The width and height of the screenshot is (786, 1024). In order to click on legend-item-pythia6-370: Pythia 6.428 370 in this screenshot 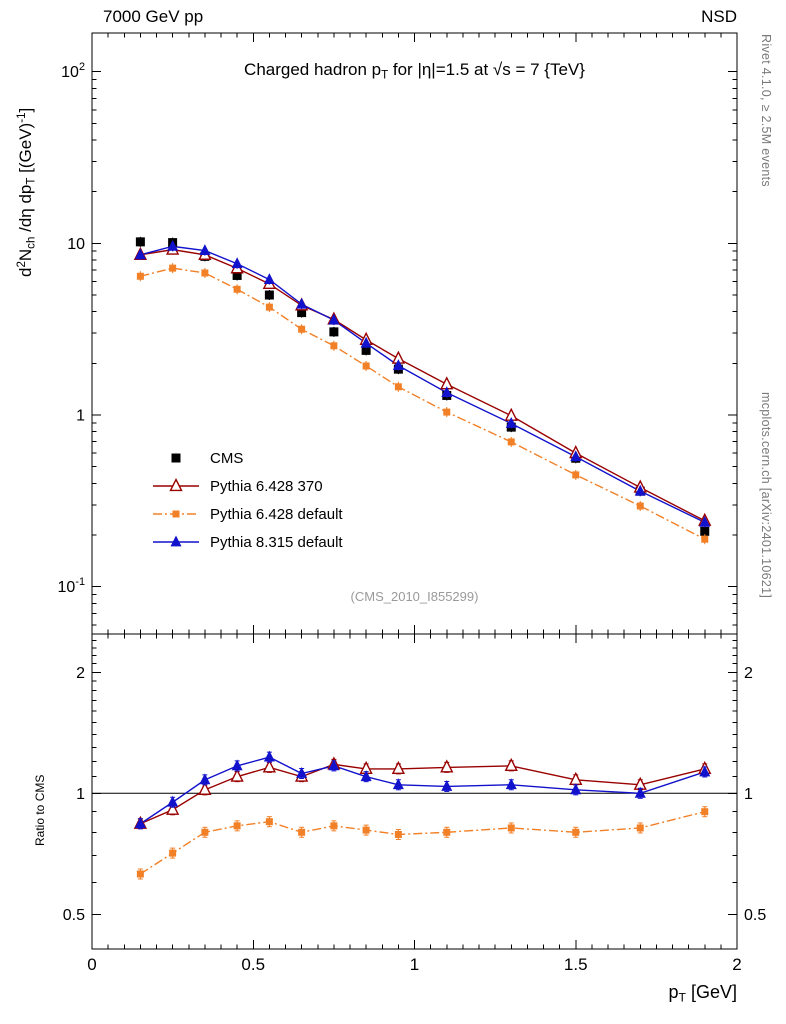, I will do `click(247, 486)`.